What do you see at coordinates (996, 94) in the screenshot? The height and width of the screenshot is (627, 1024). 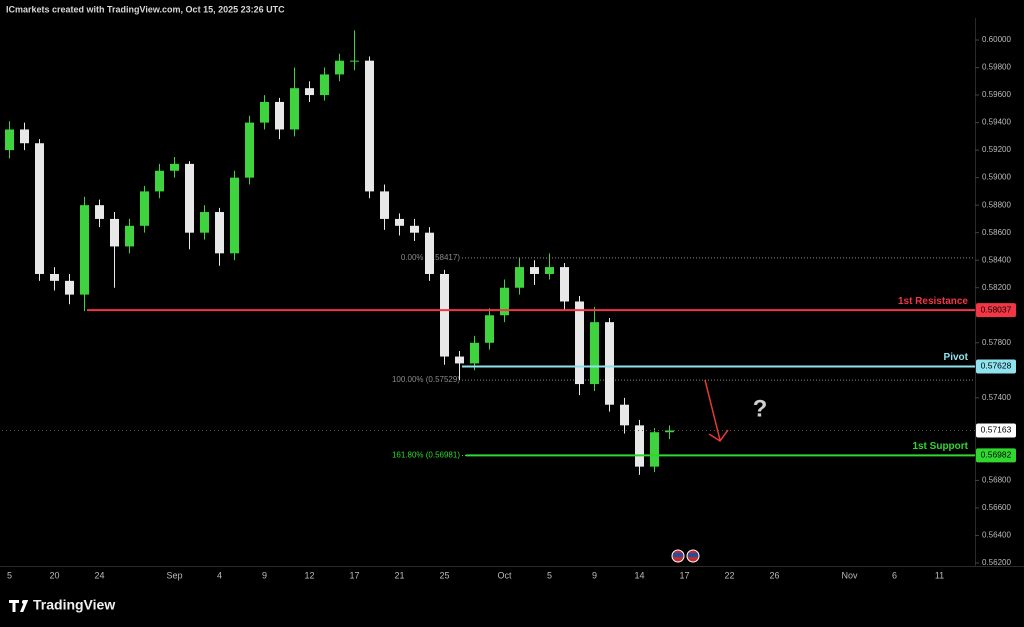 I see `y-tick-label: 0.59600` at bounding box center [996, 94].